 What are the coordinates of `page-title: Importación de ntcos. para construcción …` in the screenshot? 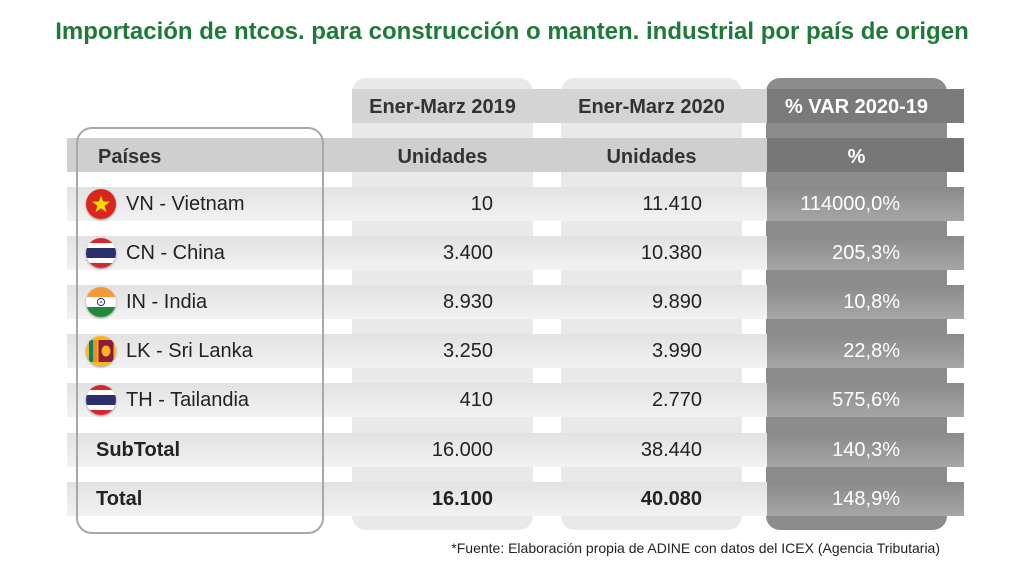 It's located at (512, 31).